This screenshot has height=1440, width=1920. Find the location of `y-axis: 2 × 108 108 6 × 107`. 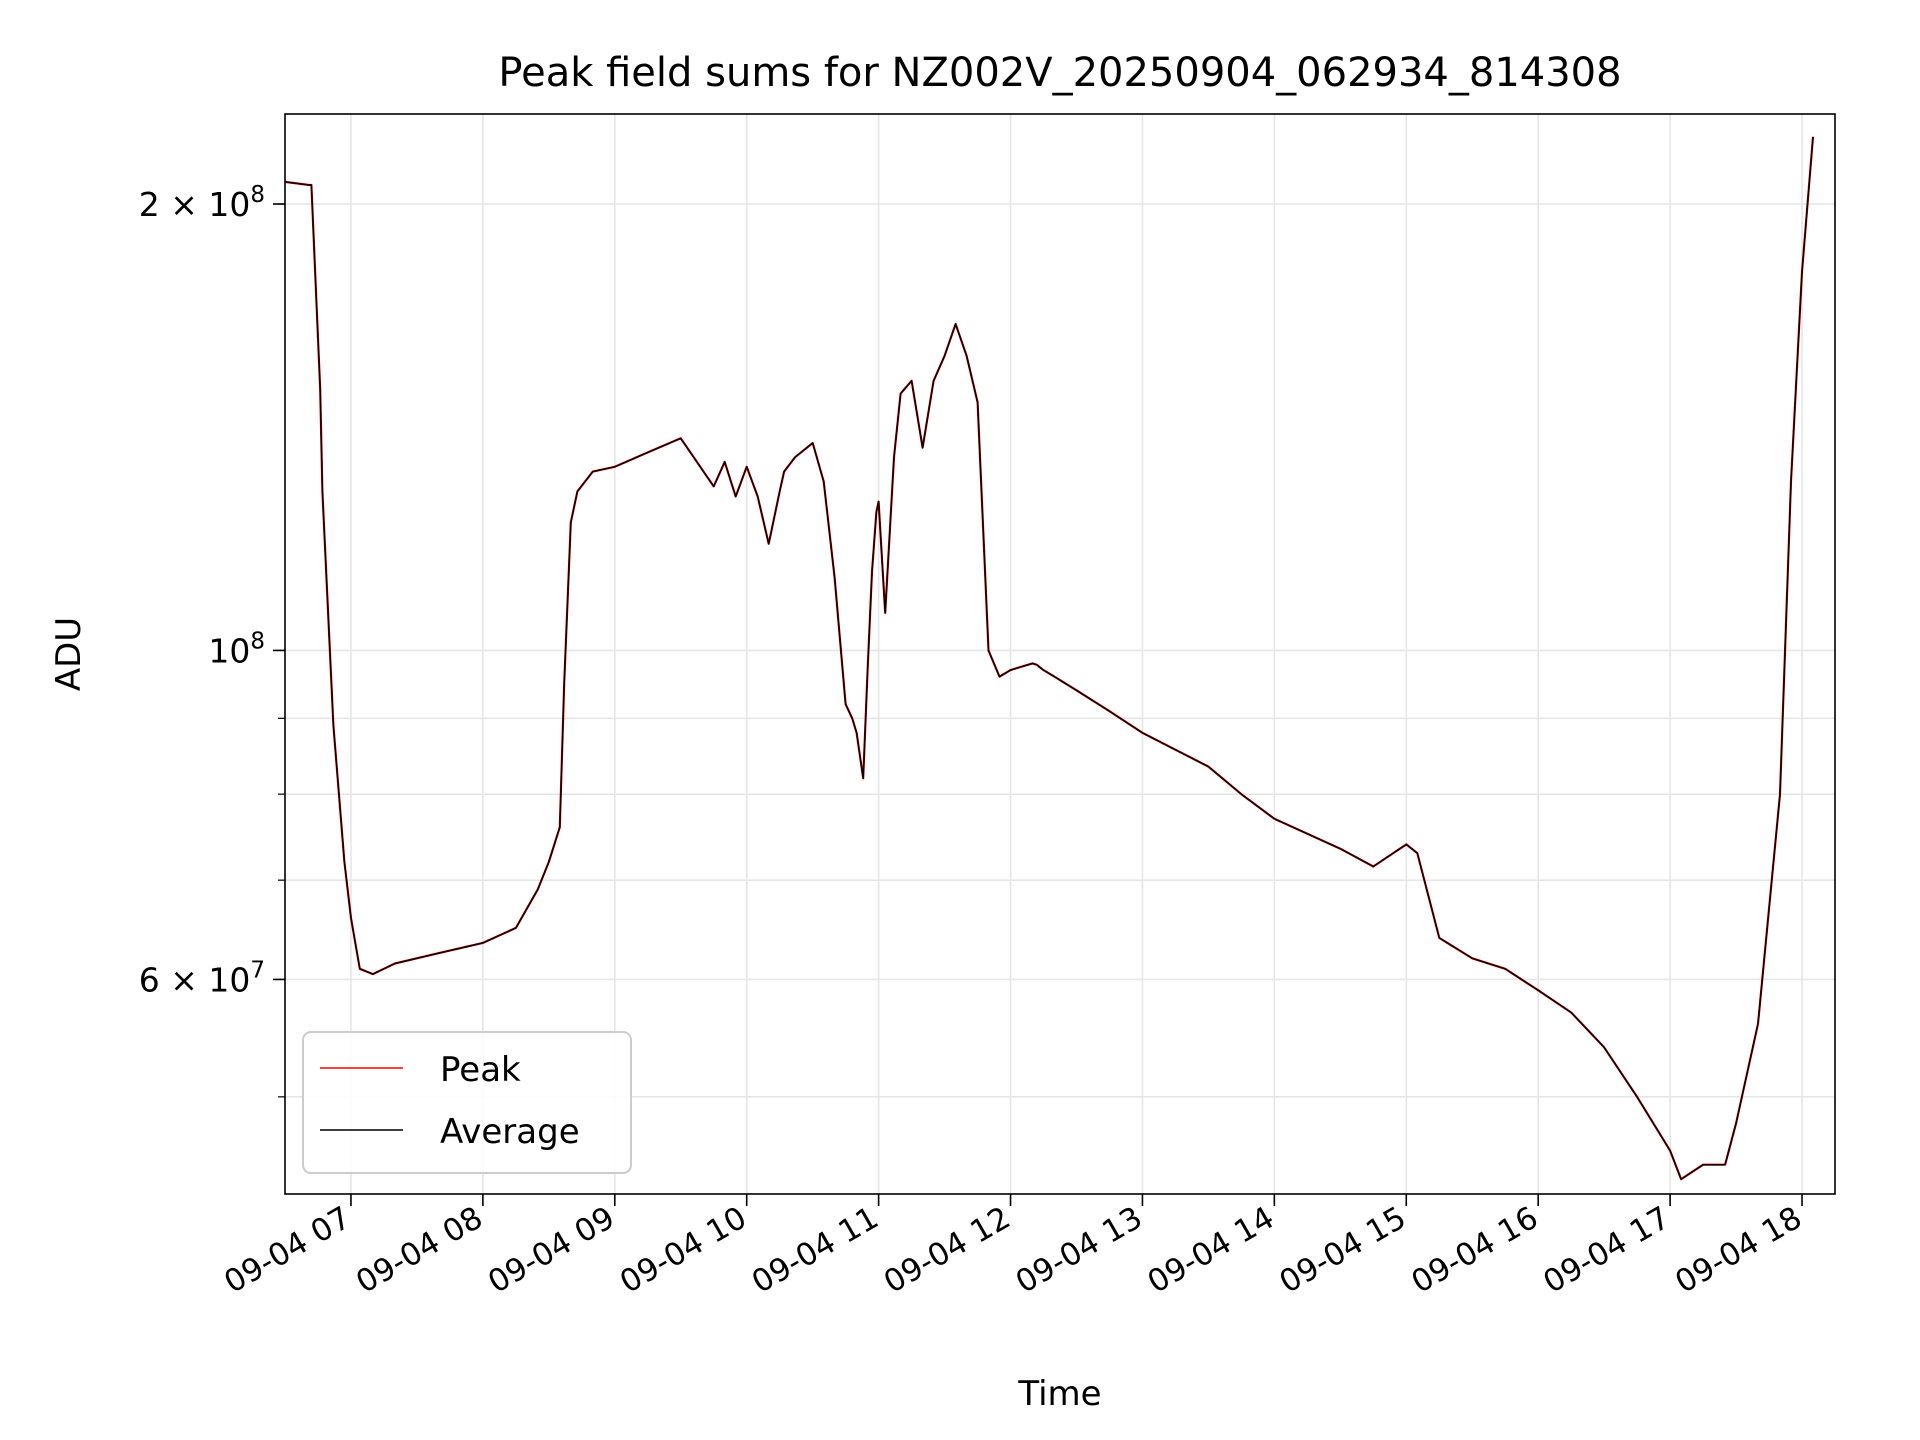

y-axis: 2 × 108 108 6 × 107 is located at coordinates (212, 640).